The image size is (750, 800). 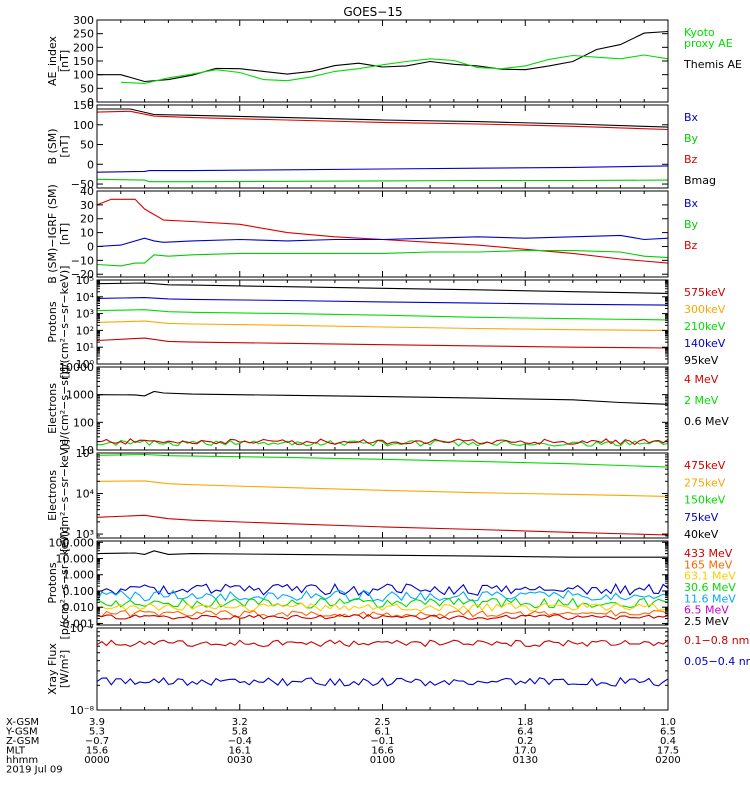 What do you see at coordinates (79, 607) in the screenshot?
I see `y-tick-label: 0.010` at bounding box center [79, 607].